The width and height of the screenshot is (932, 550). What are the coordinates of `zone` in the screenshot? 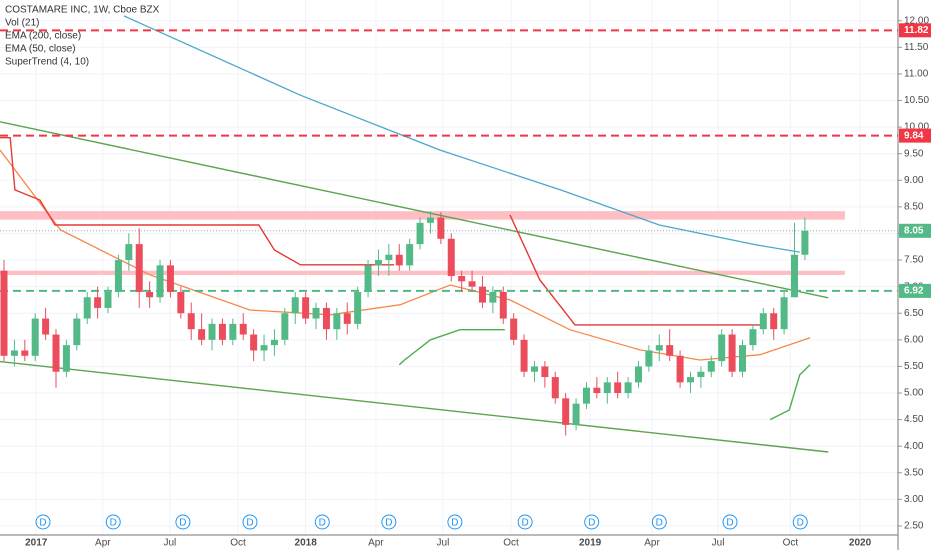 It's located at (422, 272).